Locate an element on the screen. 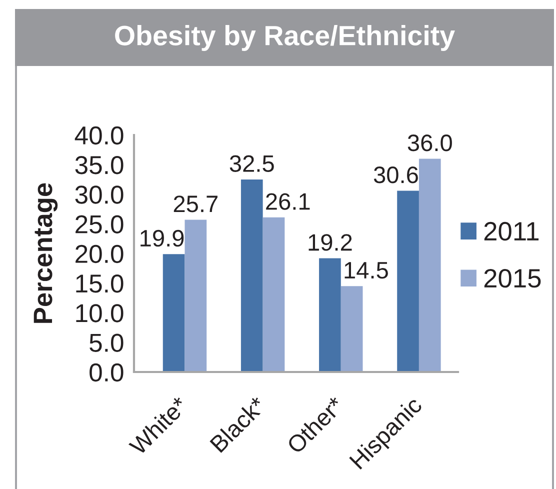 The image size is (556, 489). data-label: 19.9 is located at coordinates (162, 238).